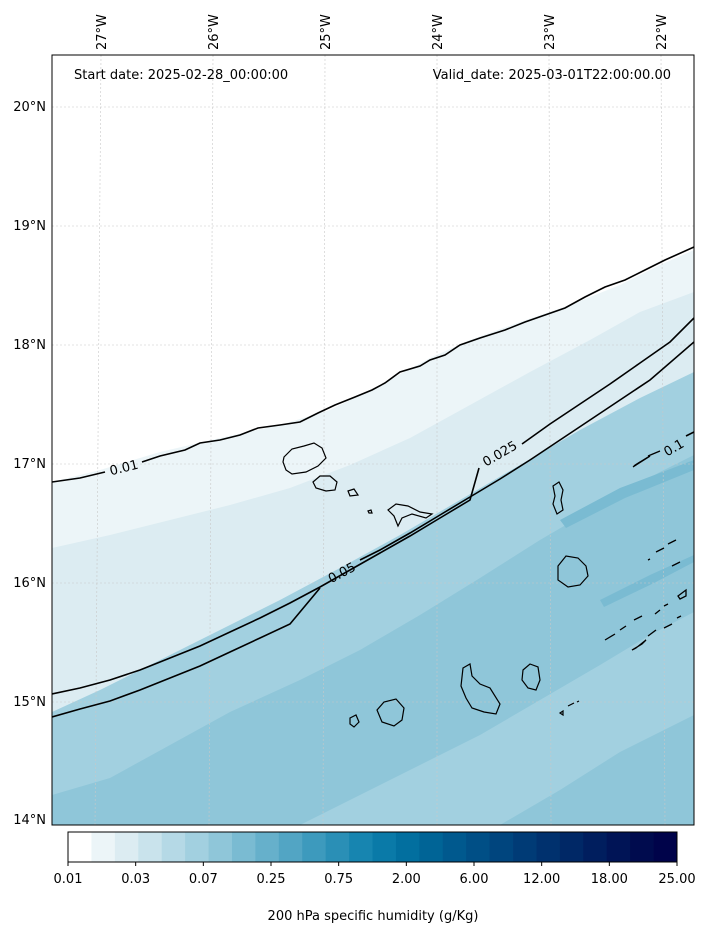 The image size is (707, 935). I want to click on lon-tick-labels: 27°W 26°W 25°W 24°W 23°W 22°W, so click(382, 32).